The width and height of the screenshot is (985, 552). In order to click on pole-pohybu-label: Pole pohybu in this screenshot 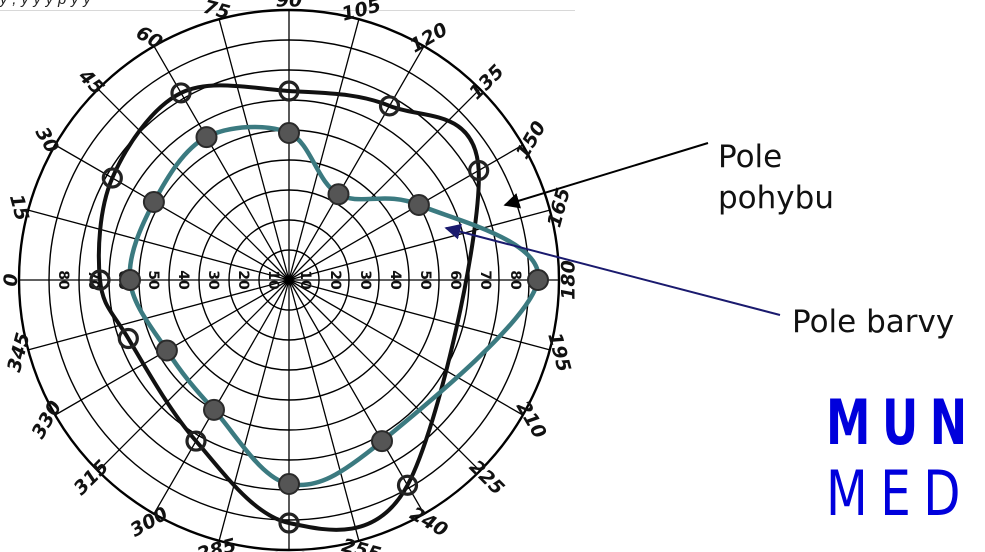, I will do `click(776, 178)`.